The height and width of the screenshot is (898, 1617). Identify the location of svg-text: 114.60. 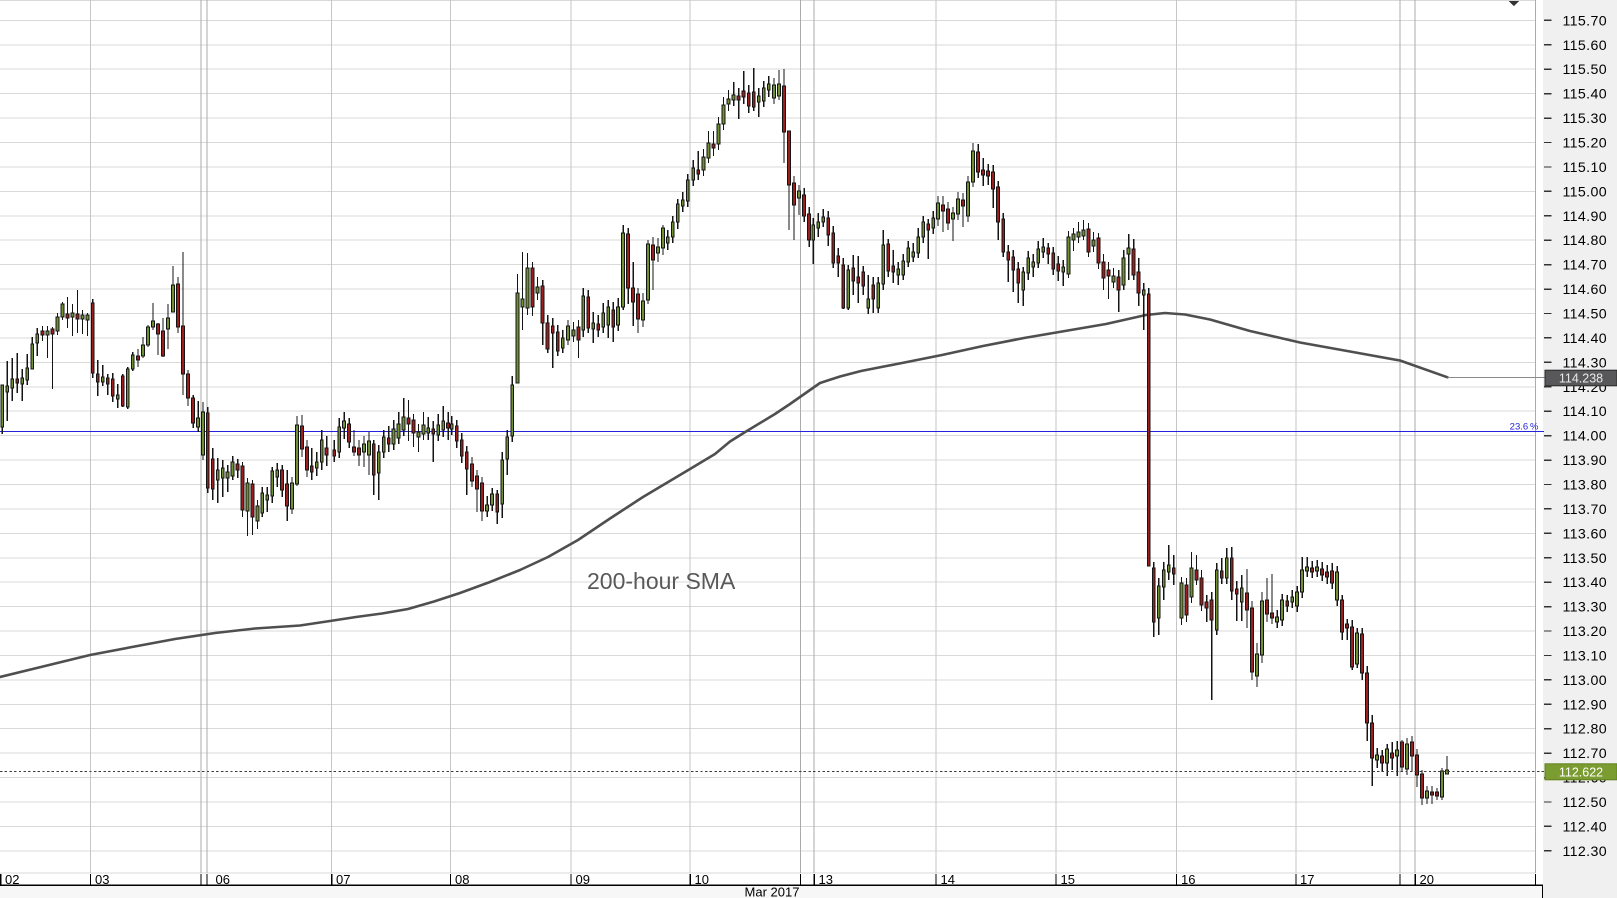
(1585, 290).